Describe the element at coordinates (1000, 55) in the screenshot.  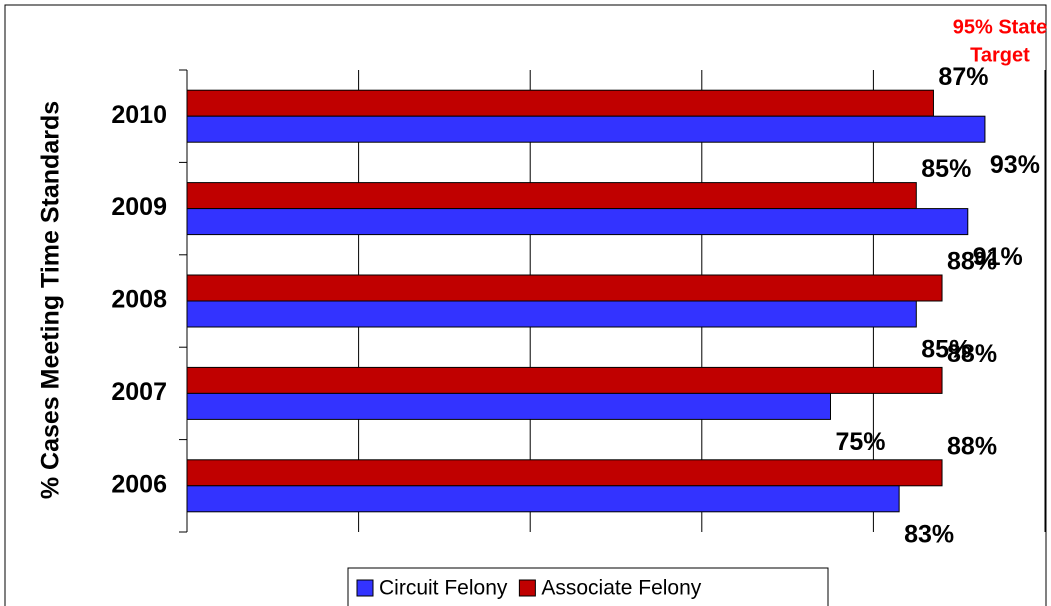
I see `annotation: Target` at that location.